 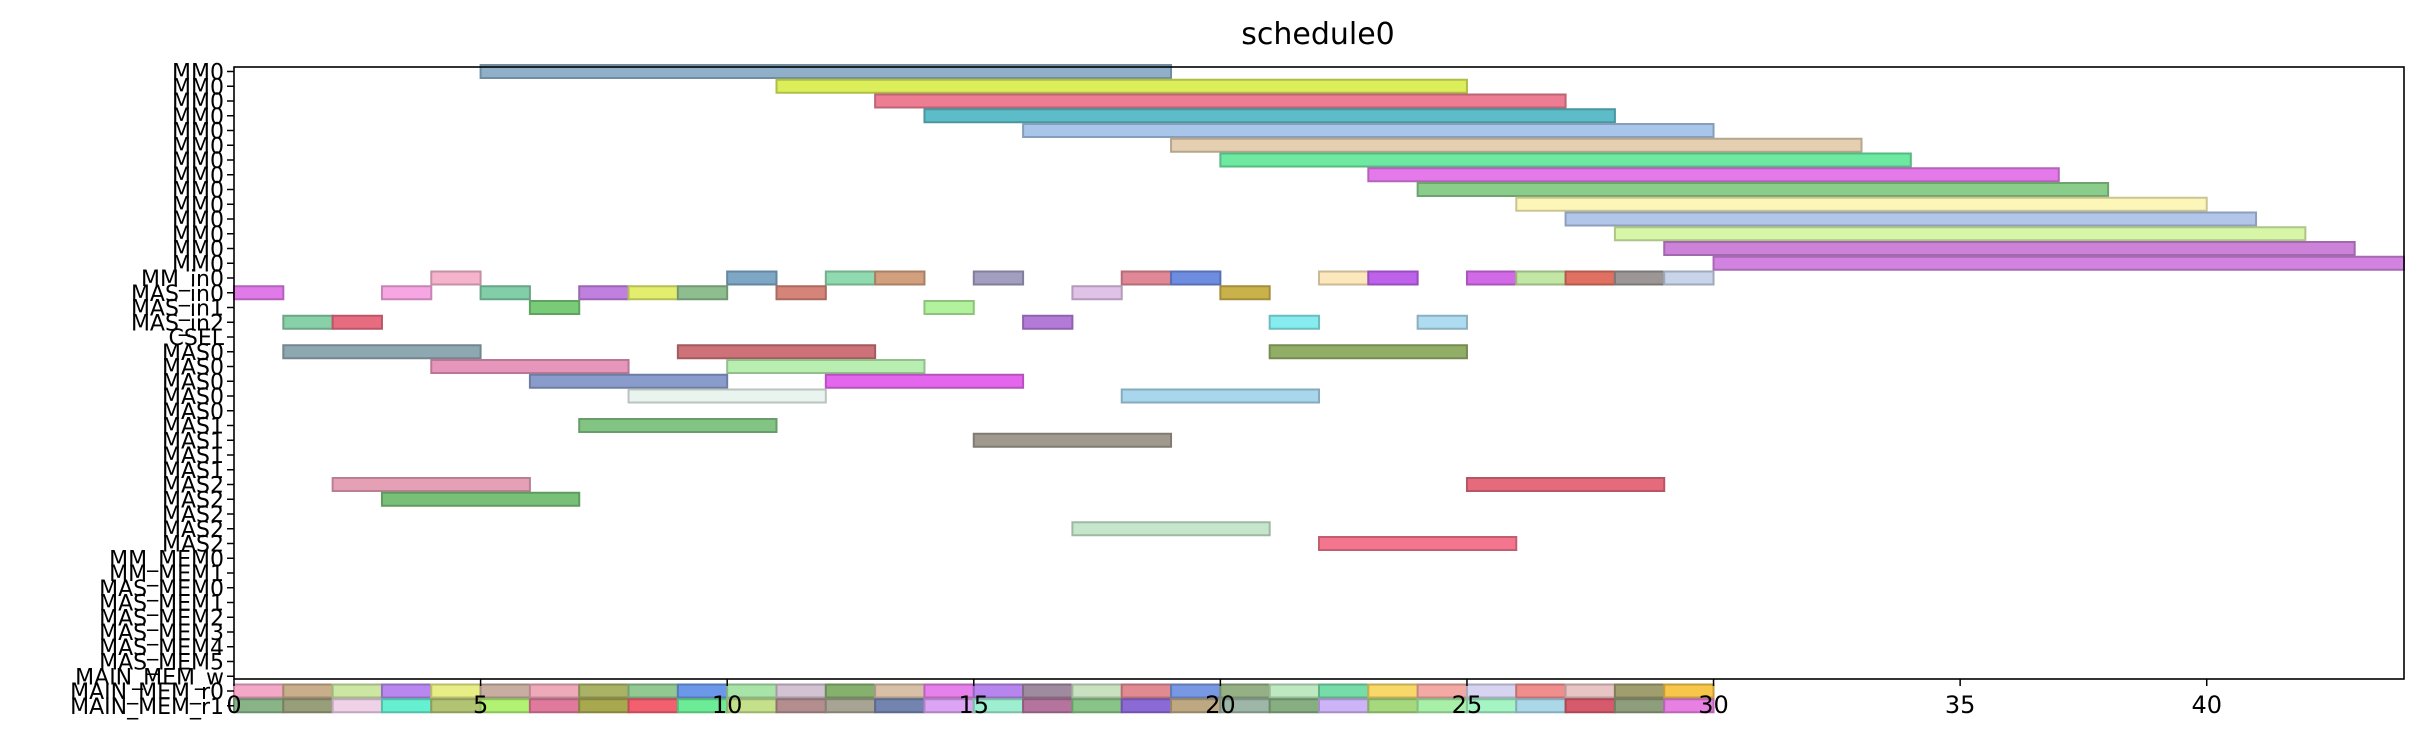 What do you see at coordinates (480, 705) in the screenshot?
I see `x-tick-label: 5` at bounding box center [480, 705].